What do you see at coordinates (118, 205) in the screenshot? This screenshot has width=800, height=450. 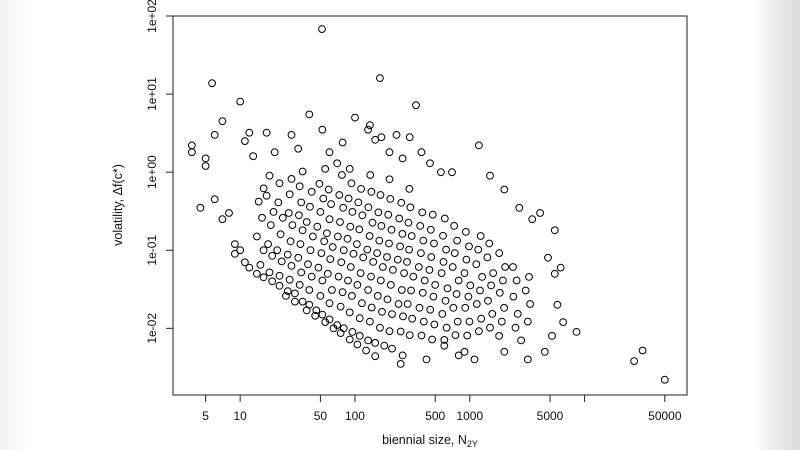 I see `y-axis-title: volatility, Δf(c*)` at bounding box center [118, 205].